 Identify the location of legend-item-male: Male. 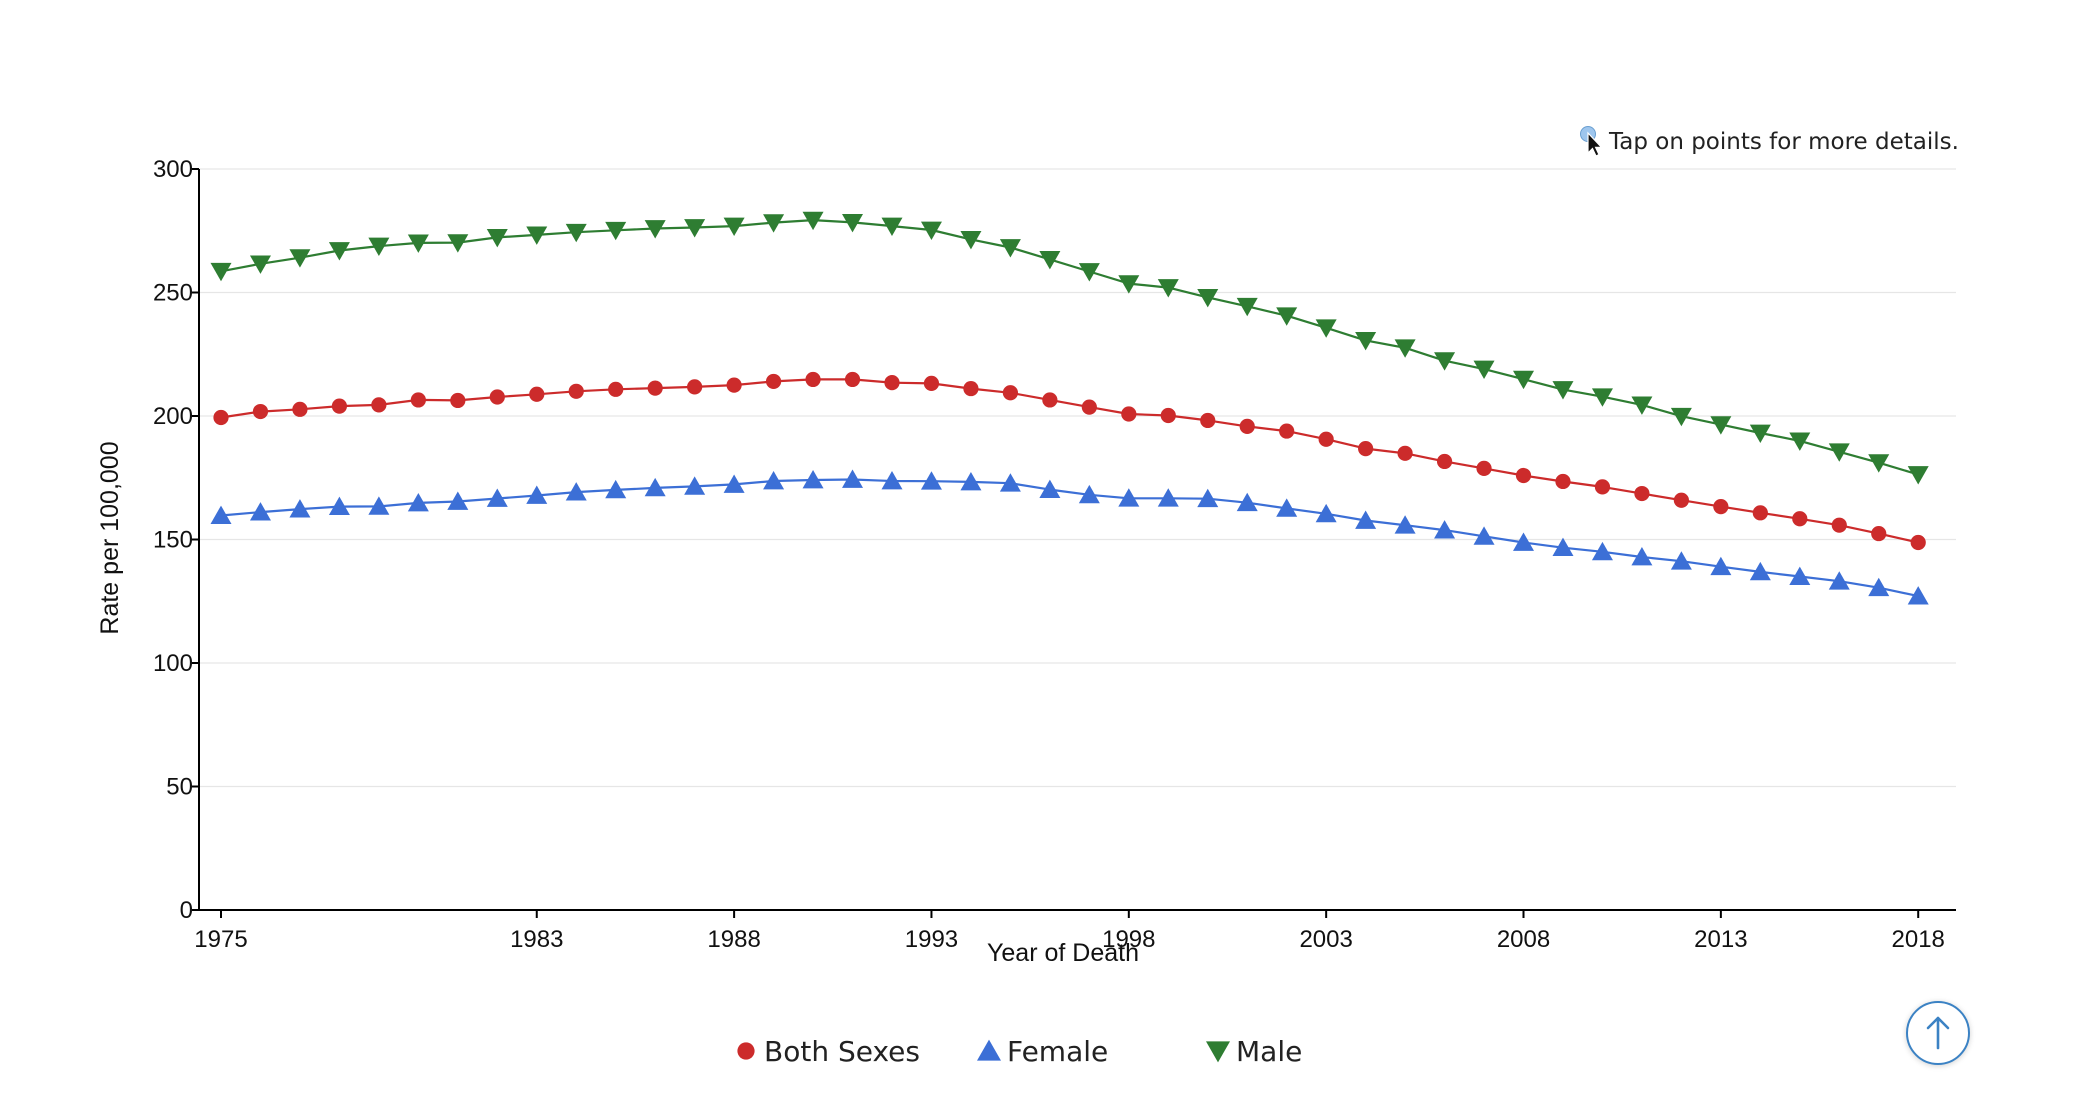
(1254, 1051).